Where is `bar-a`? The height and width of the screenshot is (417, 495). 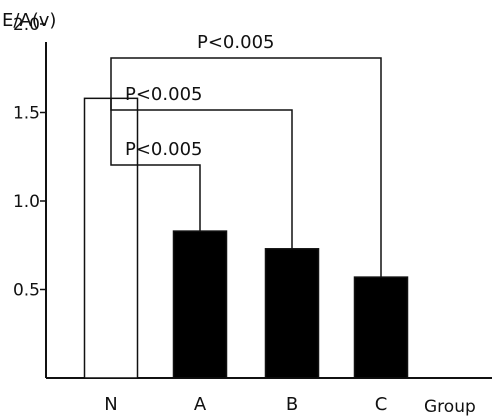 bar-a is located at coordinates (200, 304).